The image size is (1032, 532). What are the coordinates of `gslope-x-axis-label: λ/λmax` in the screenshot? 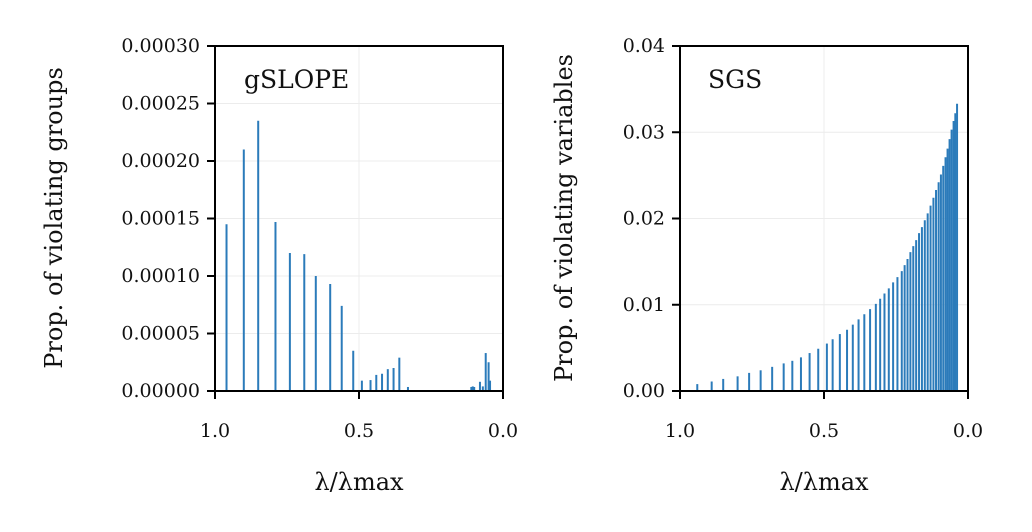 It's located at (359, 482).